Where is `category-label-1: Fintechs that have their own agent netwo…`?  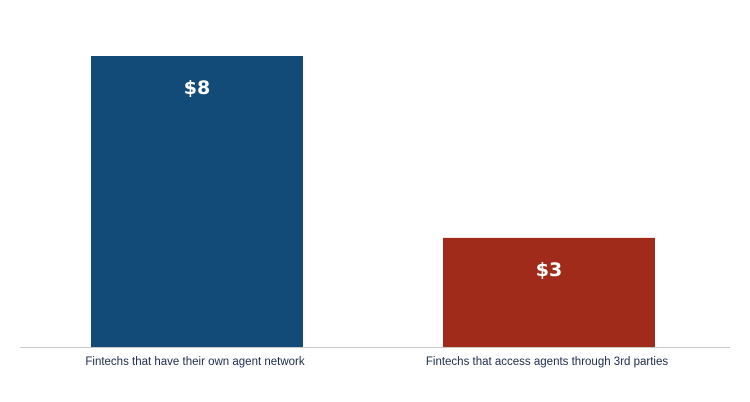
category-label-1: Fintechs that have their own agent netwo… is located at coordinates (195, 362).